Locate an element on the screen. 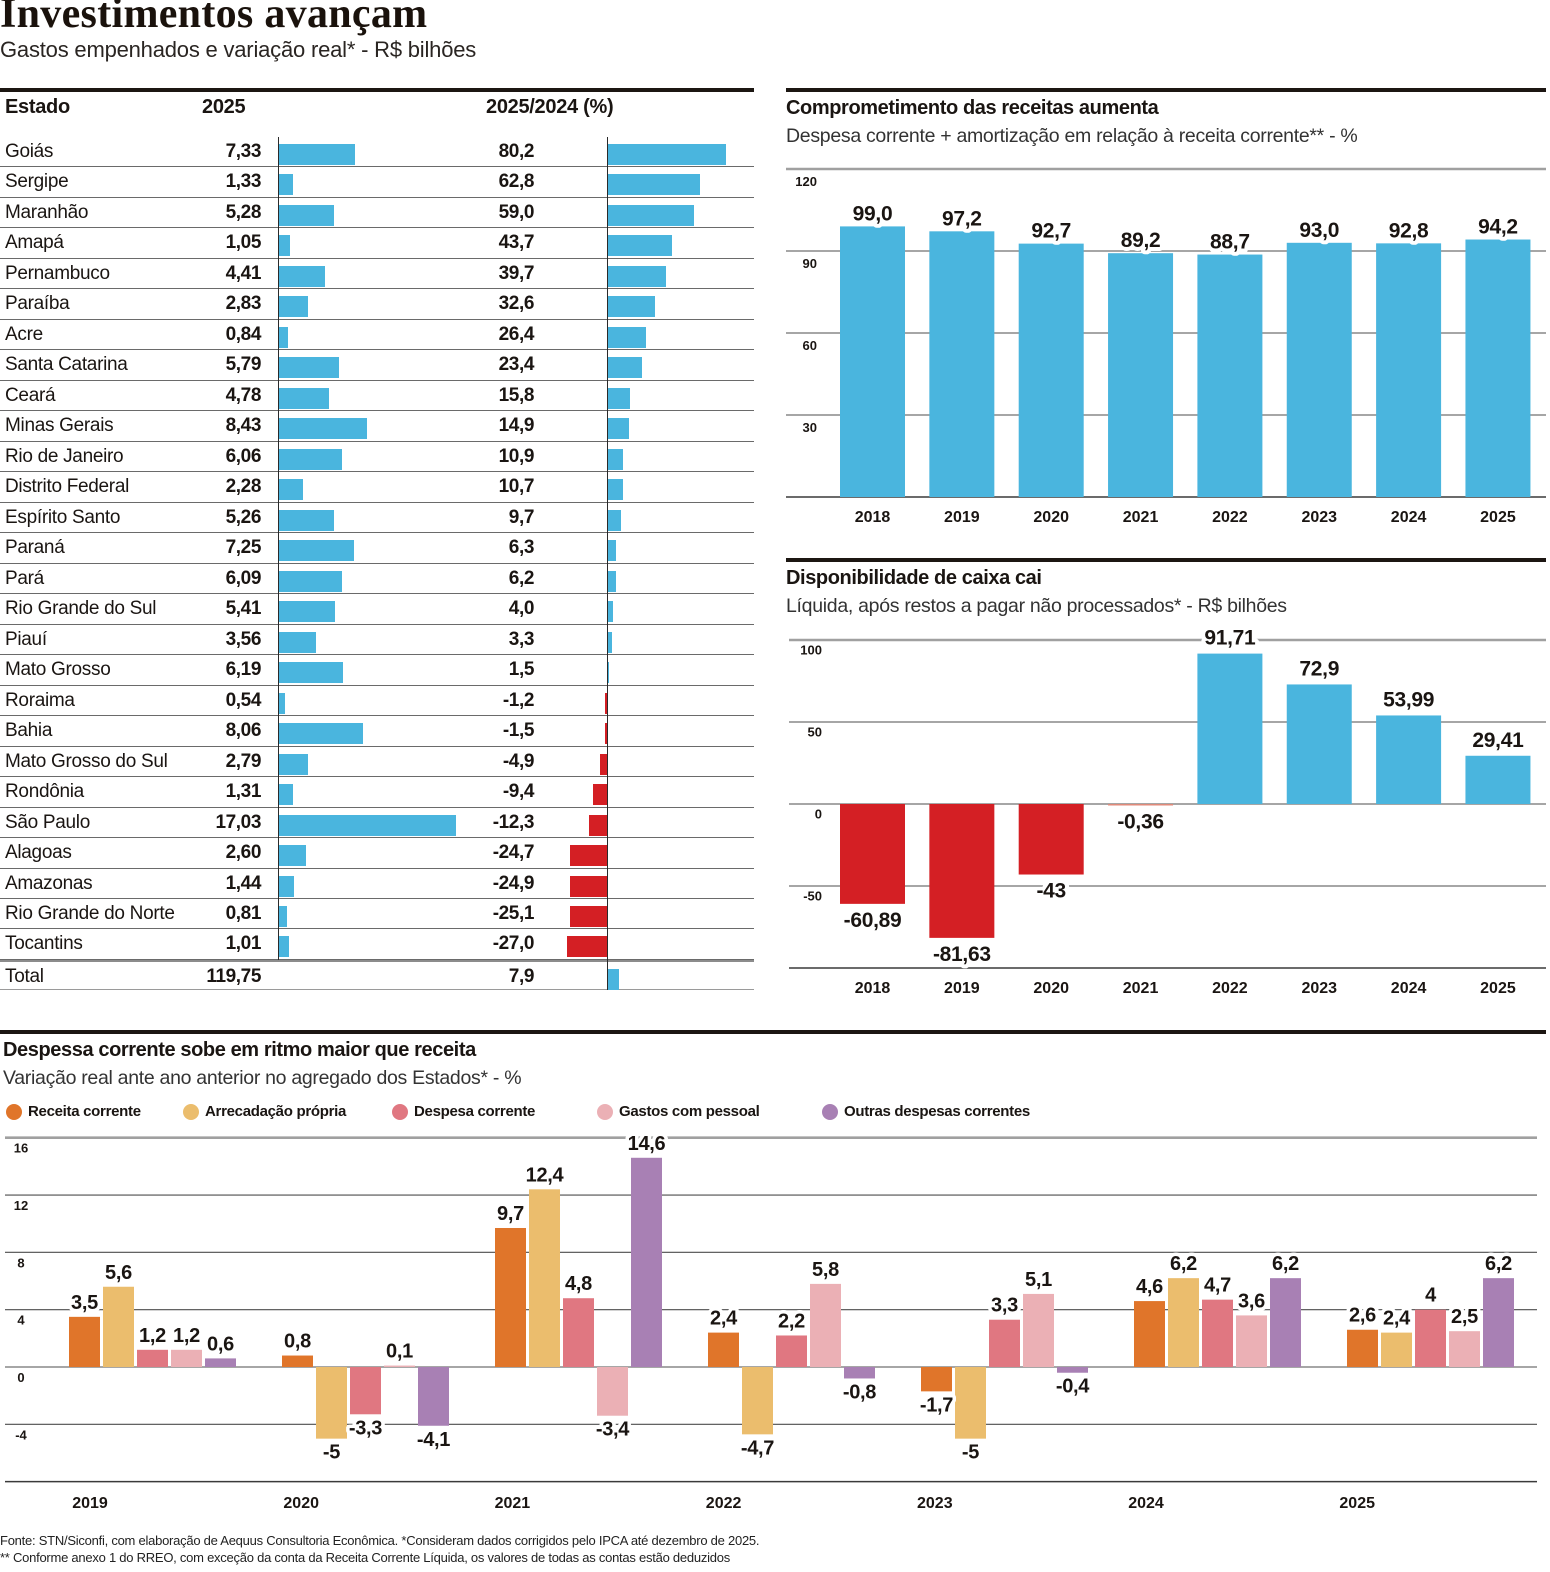 Image resolution: width=1550 pixels, height=1572 pixels. value-label: 9,7 is located at coordinates (510, 1214).